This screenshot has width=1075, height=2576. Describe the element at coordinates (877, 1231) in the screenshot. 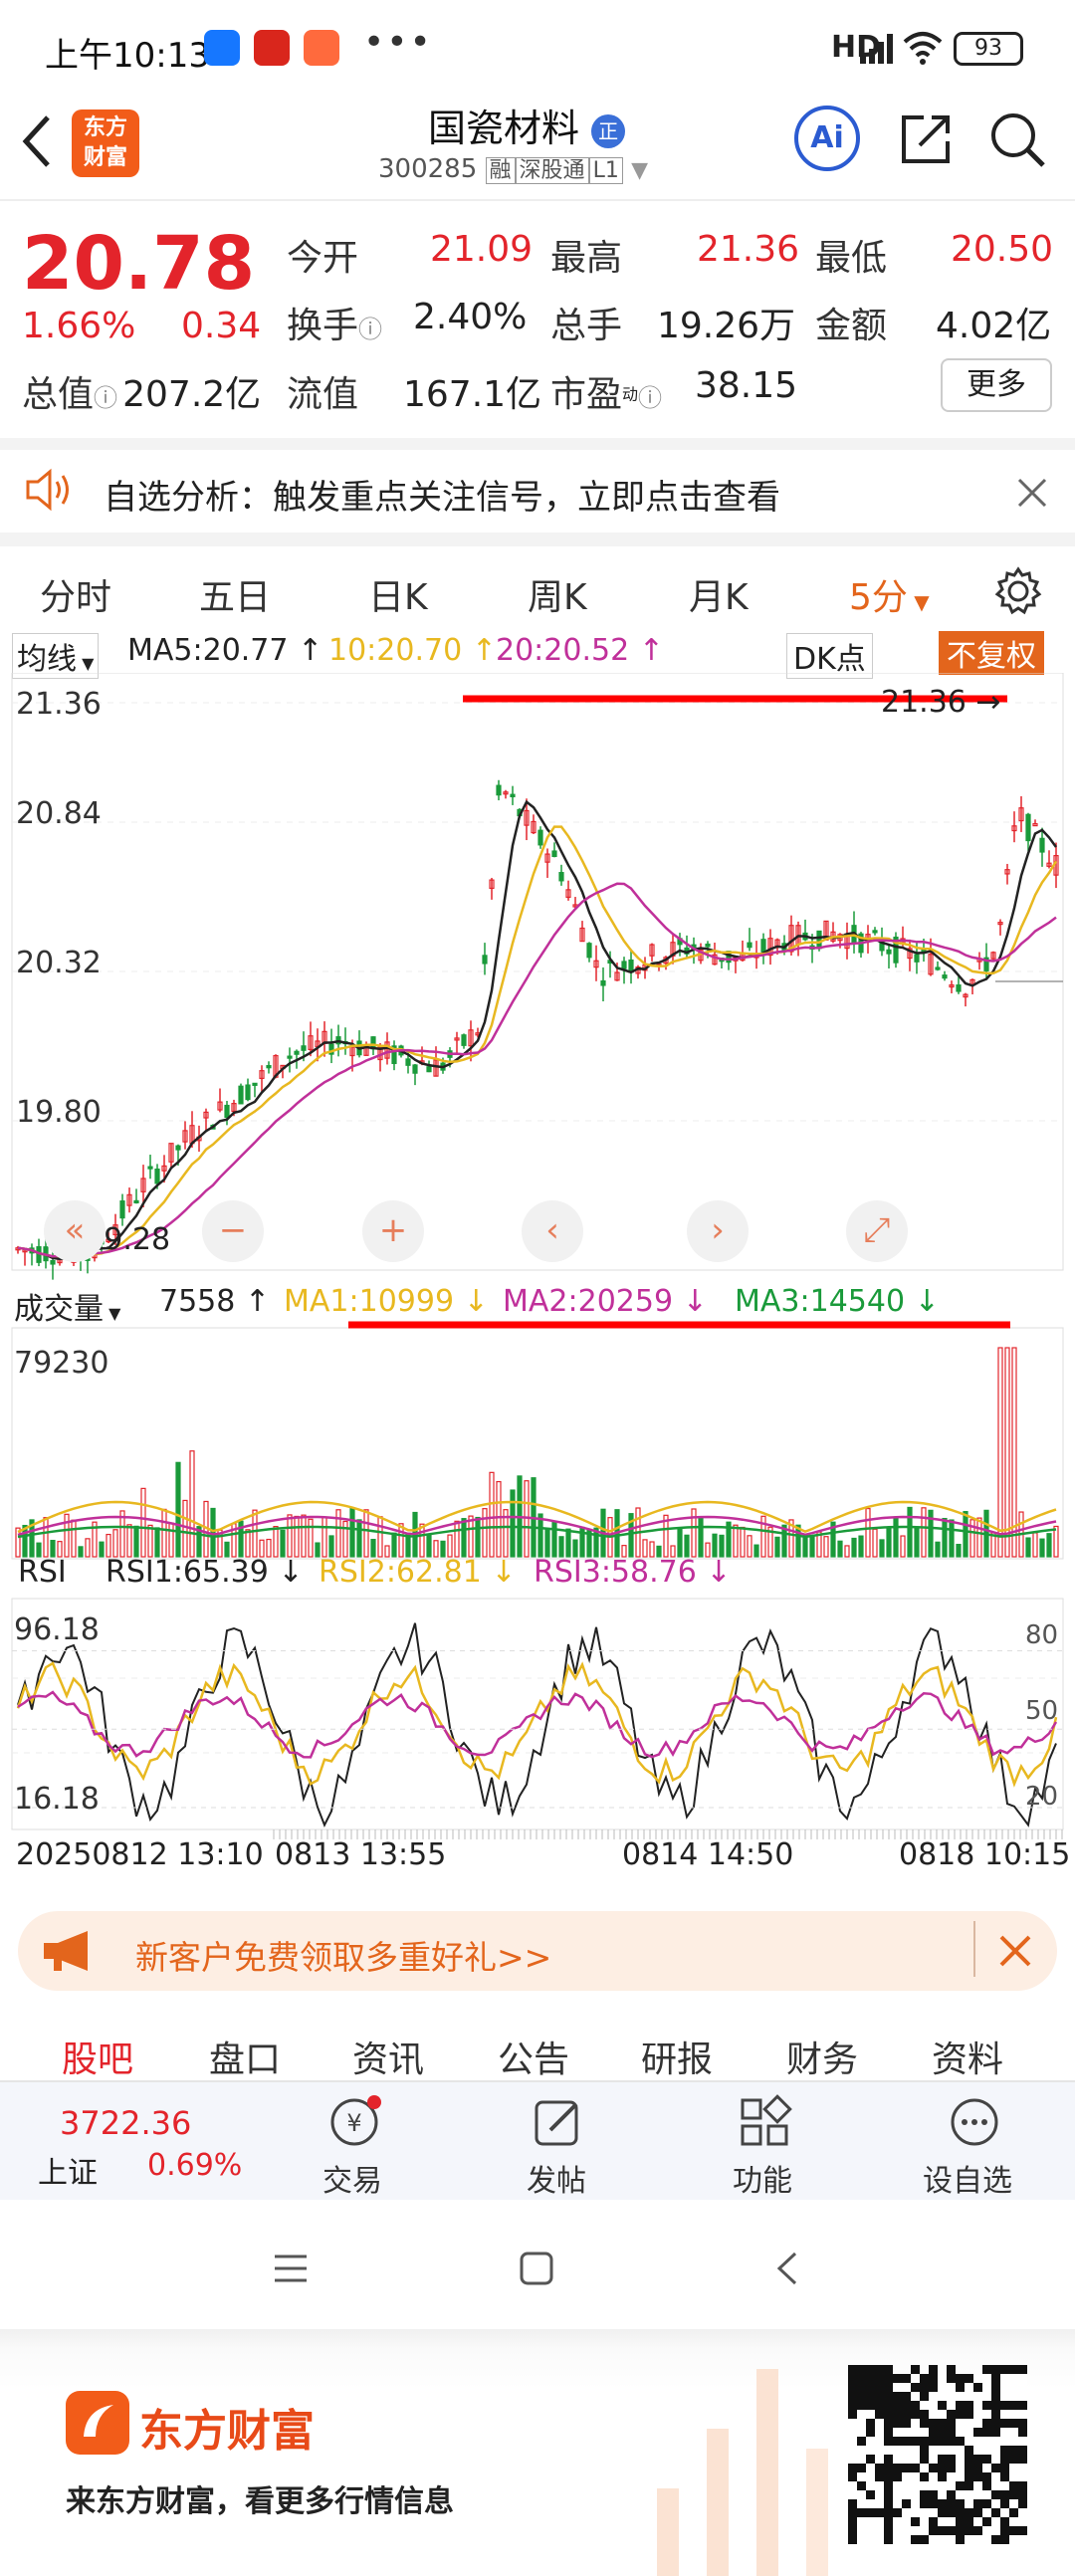

I see `fullscreen-button: ⤢` at that location.